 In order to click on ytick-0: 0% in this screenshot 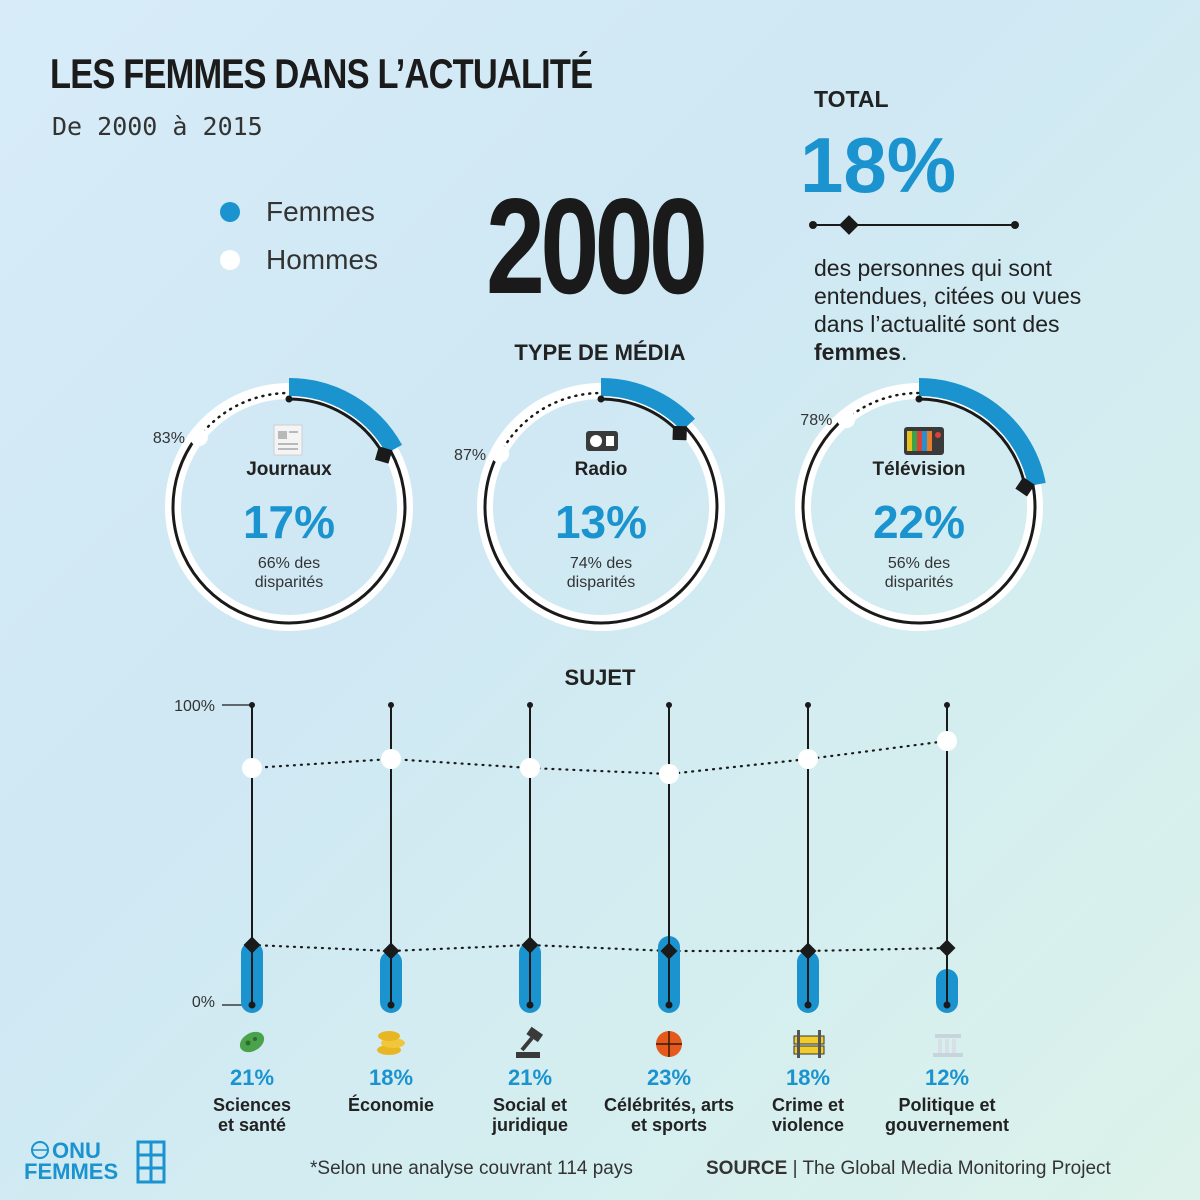, I will do `click(203, 1002)`.